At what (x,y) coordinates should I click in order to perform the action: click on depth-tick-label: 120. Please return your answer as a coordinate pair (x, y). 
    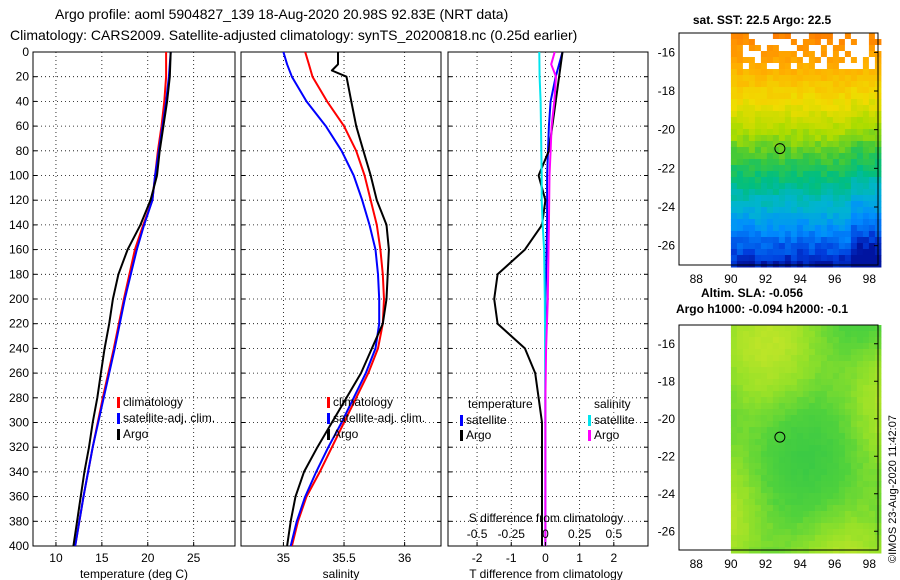
    Looking at the image, I should click on (19, 200).